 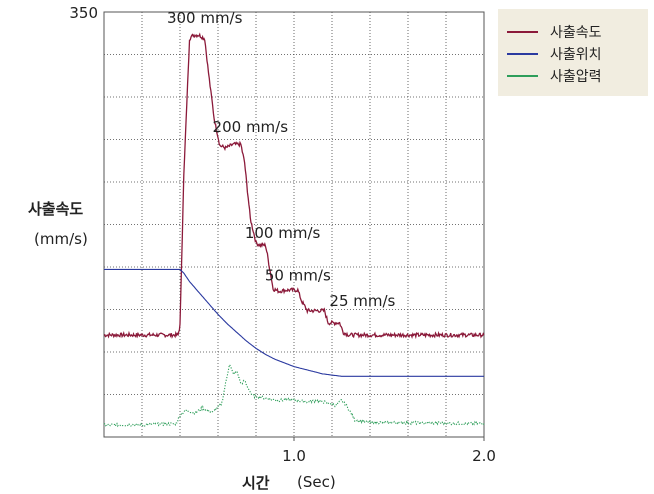 I want to click on x-axis-unit: (Sec), so click(x=316, y=482).